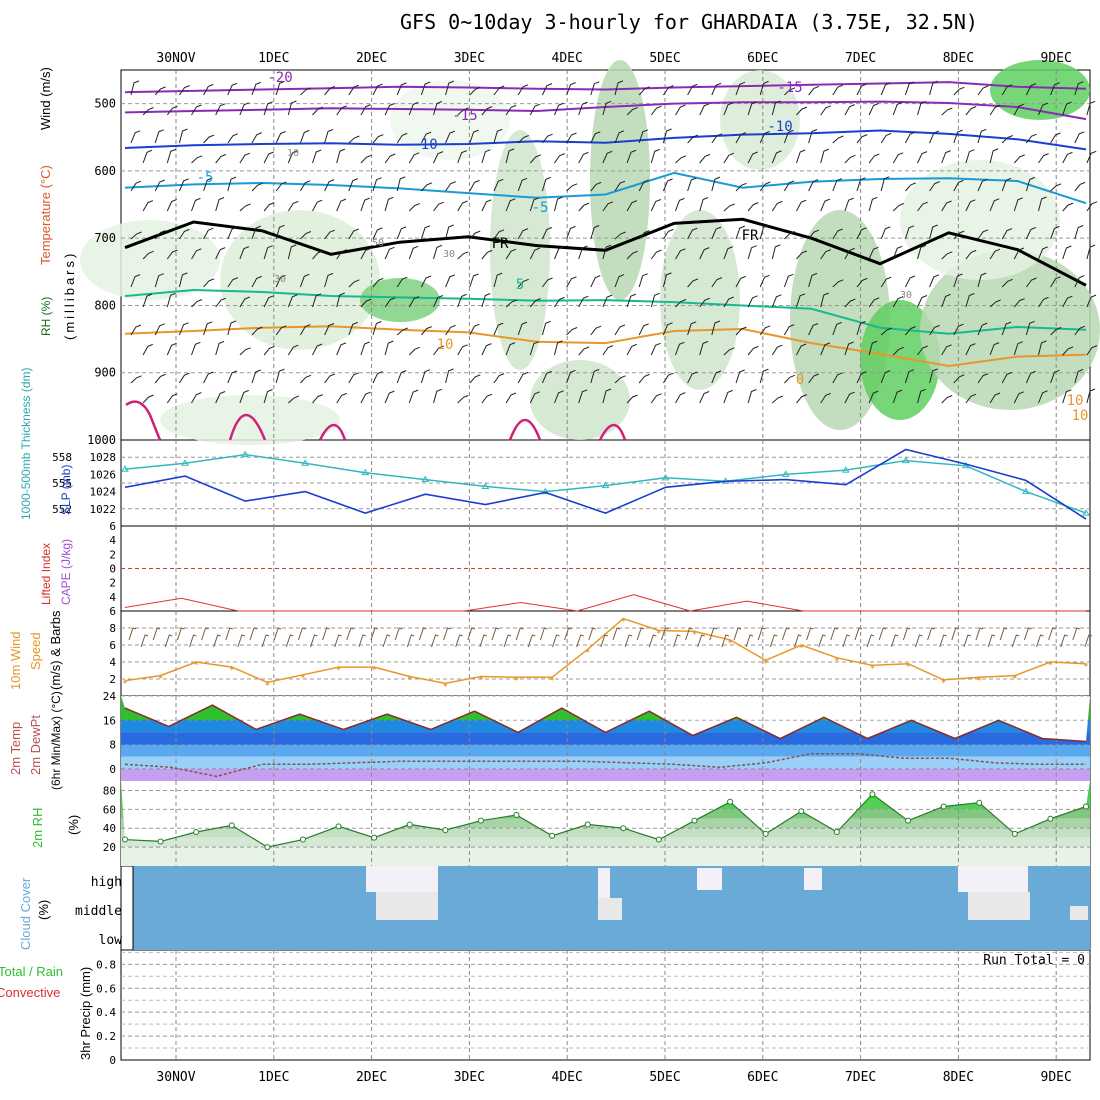 The width and height of the screenshot is (1100, 1100). Describe the element at coordinates (112, 745) in the screenshot. I see `y-tick-label: 8` at that location.